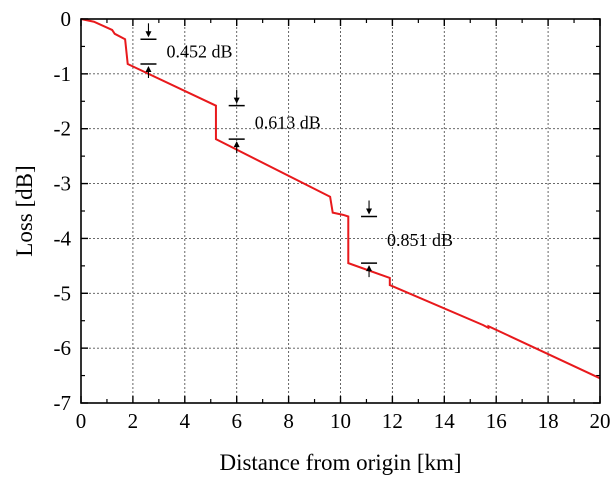 The image size is (613, 482). Describe the element at coordinates (392, 421) in the screenshot. I see `x-tick-label: 12` at that location.